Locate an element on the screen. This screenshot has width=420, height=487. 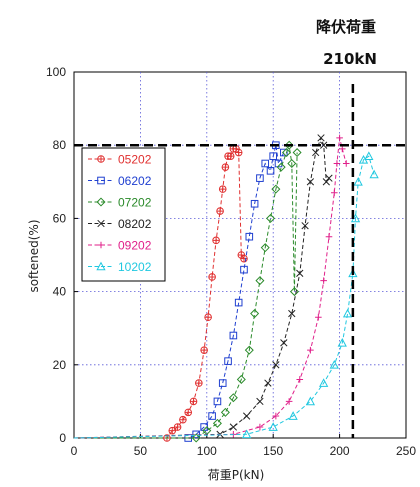
x-tick-label: 100 is located at coordinates (207, 451).